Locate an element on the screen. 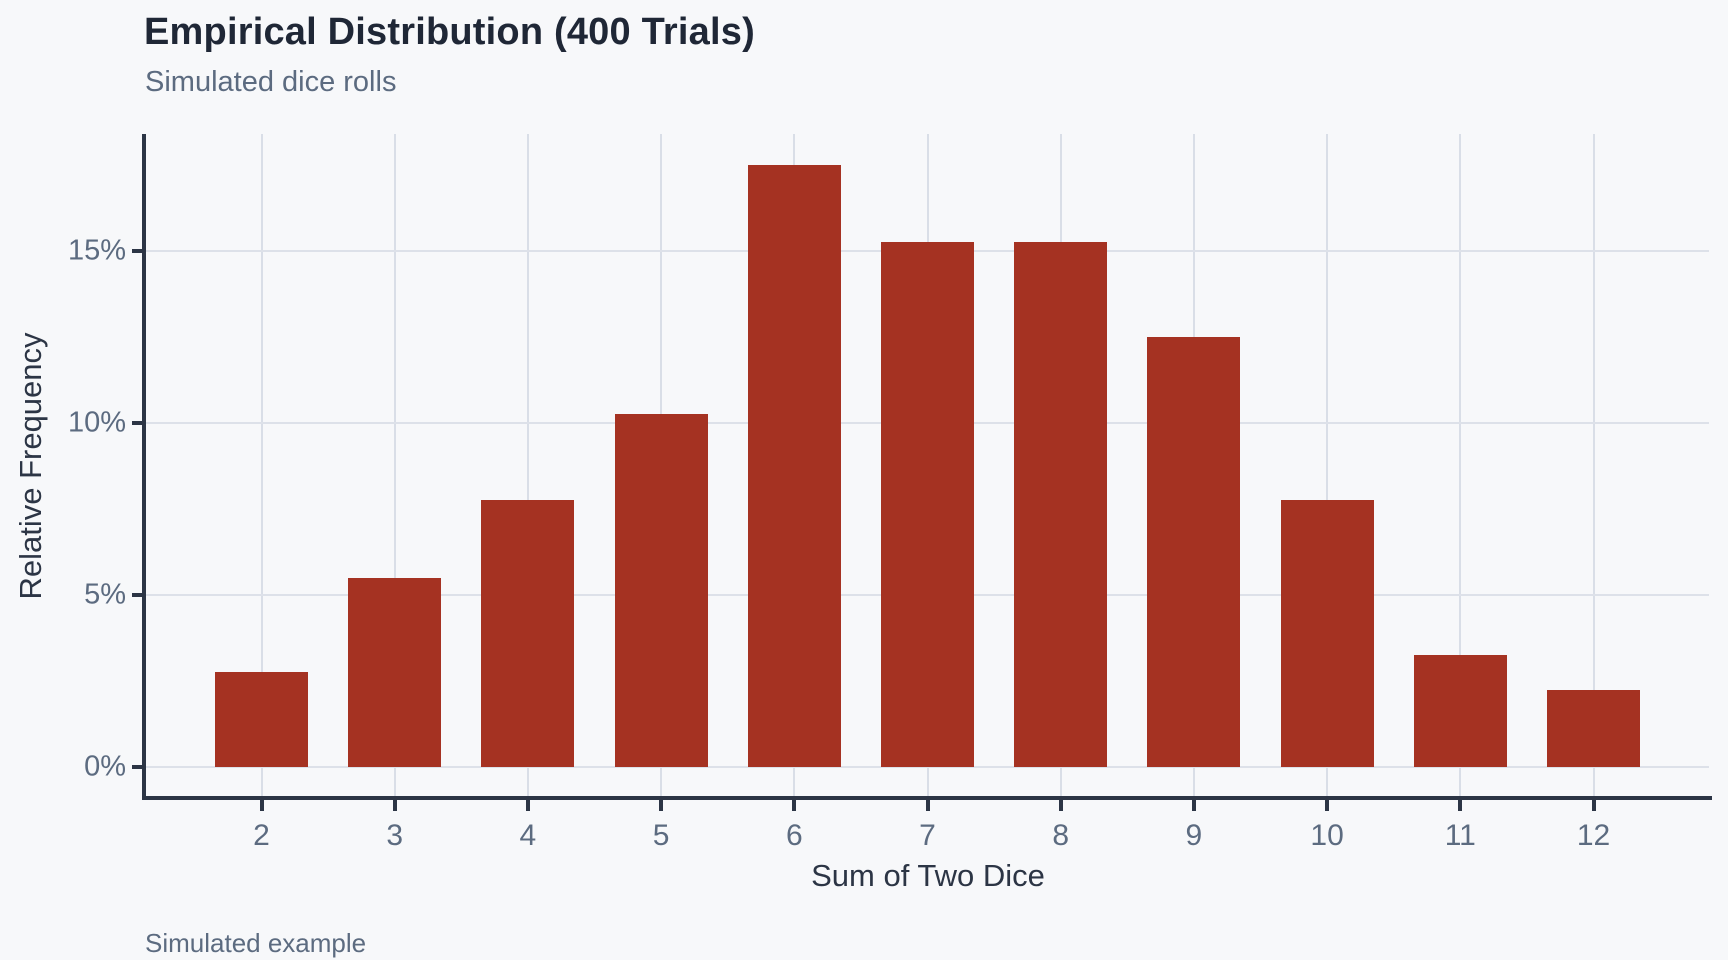  chart-subtitle: Simulated dice rolls is located at coordinates (271, 82).